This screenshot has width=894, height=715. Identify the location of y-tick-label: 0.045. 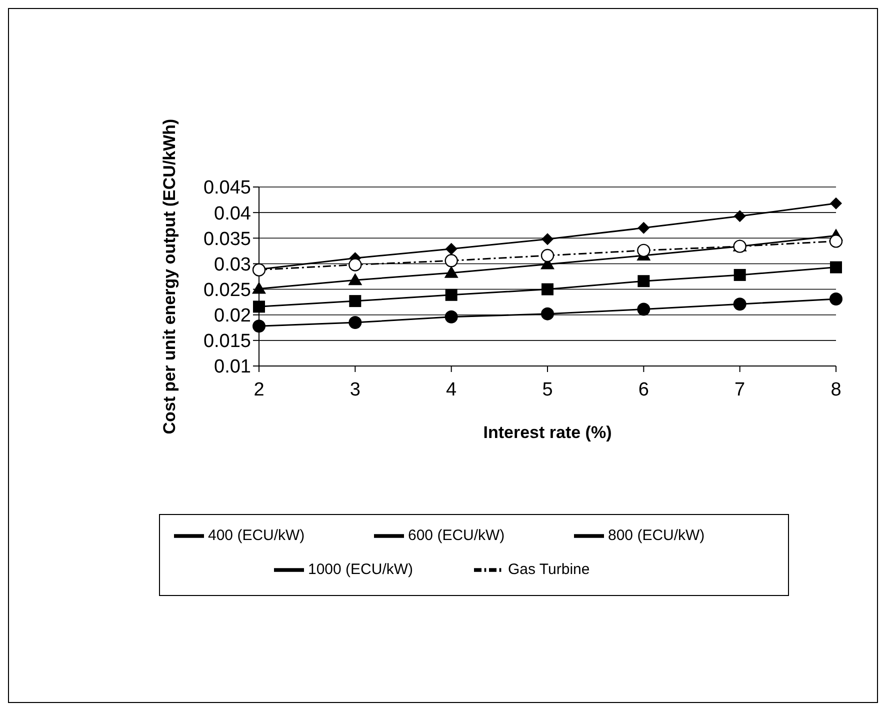
(227, 188).